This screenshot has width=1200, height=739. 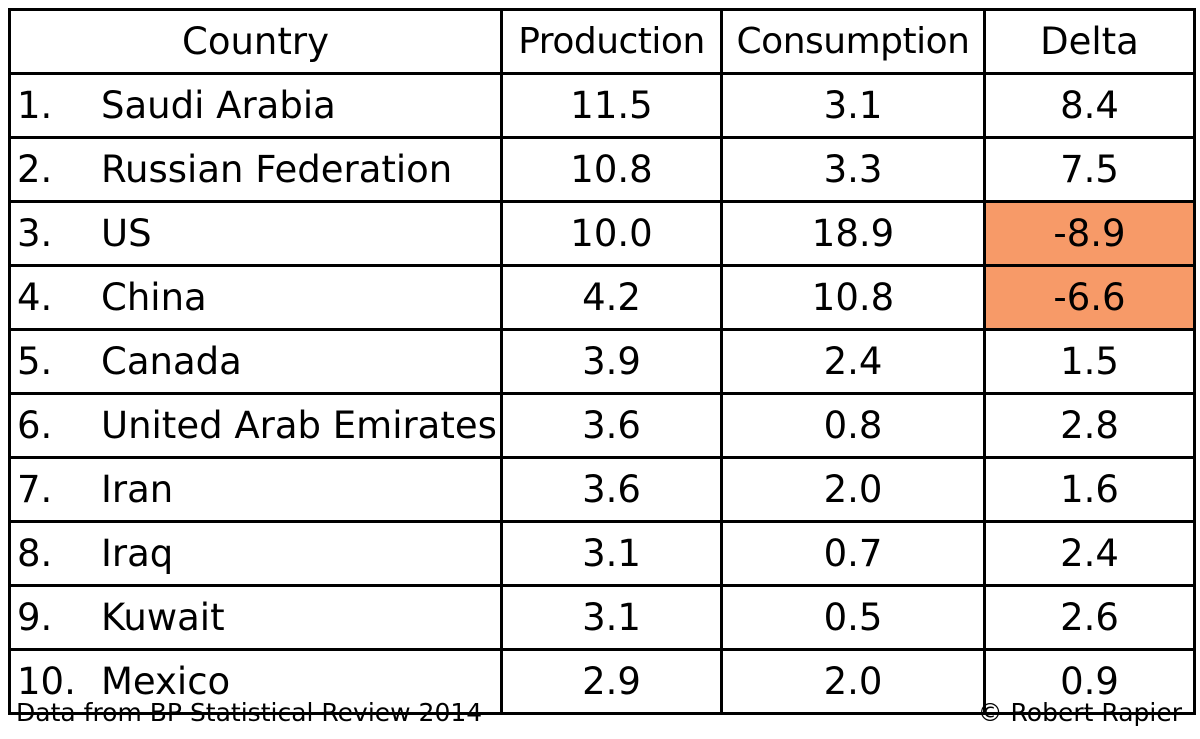 I want to click on country-cell: 9. Kuwait, so click(x=255, y=617).